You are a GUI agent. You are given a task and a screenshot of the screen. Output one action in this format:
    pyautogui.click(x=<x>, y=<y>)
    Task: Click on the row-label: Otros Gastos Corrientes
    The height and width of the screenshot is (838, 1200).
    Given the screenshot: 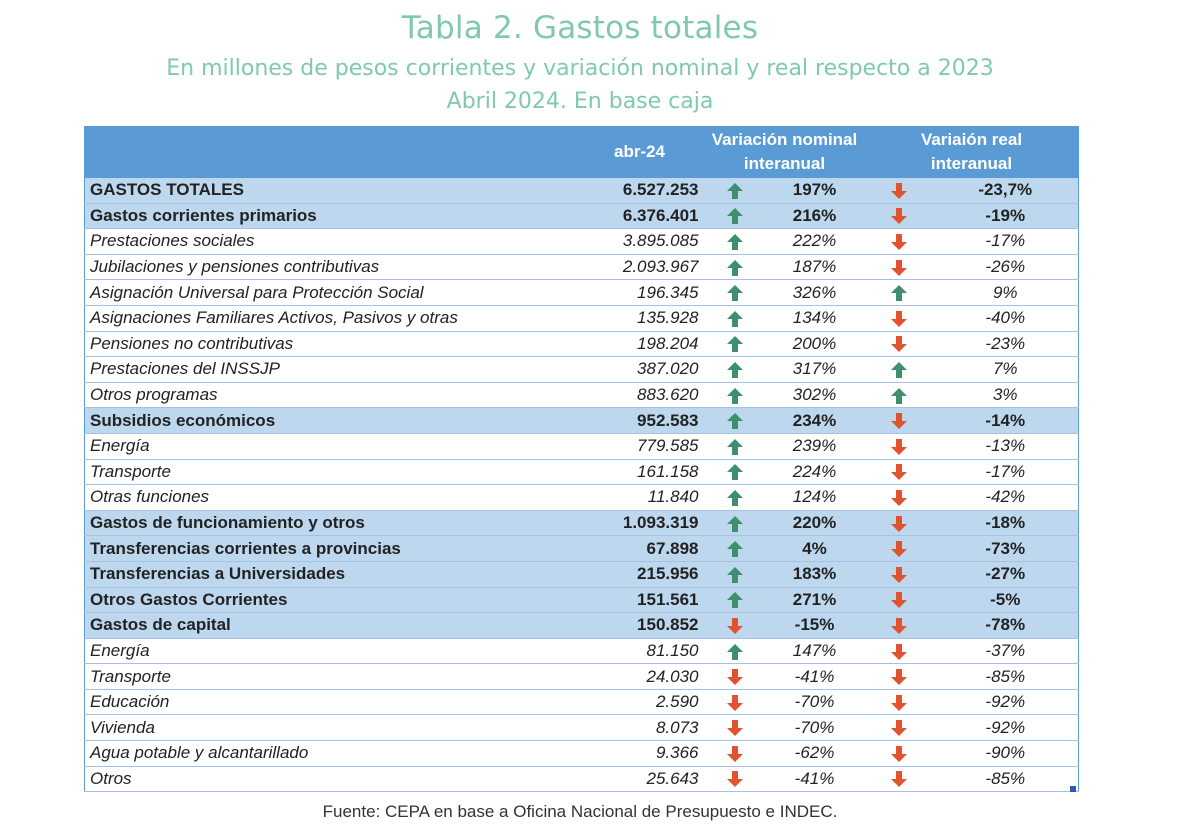 What is the action you would take?
    pyautogui.click(x=329, y=600)
    